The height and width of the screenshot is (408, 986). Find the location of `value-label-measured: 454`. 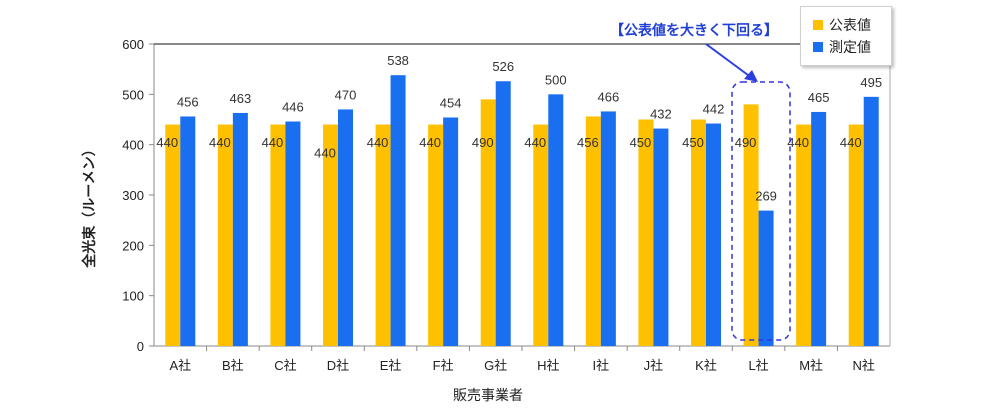

value-label-measured: 454 is located at coordinates (451, 102).